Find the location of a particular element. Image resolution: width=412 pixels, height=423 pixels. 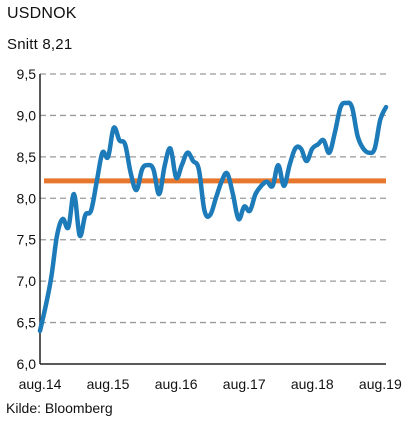

x-axis-ticks: aug.14 aug.15 aug.16 aug.17 aug.18 aug.19 is located at coordinates (210, 384).